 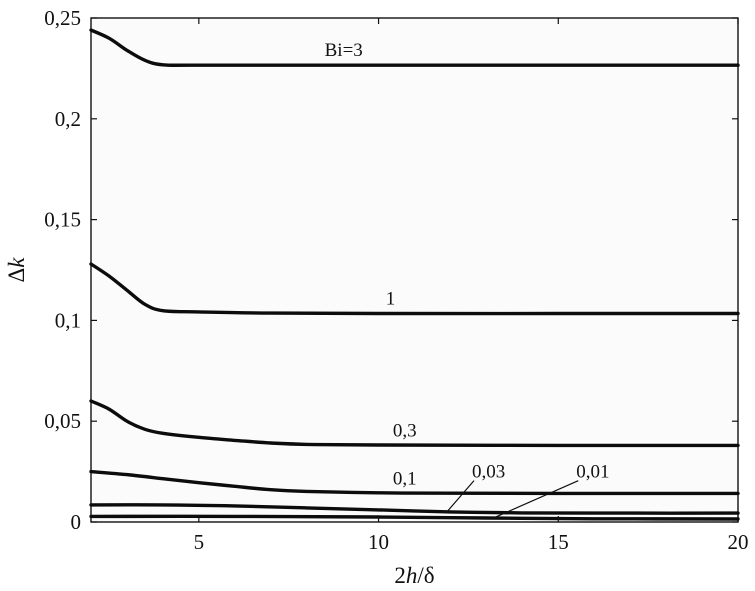 I want to click on y-axis-title: Δk, so click(x=16, y=270).